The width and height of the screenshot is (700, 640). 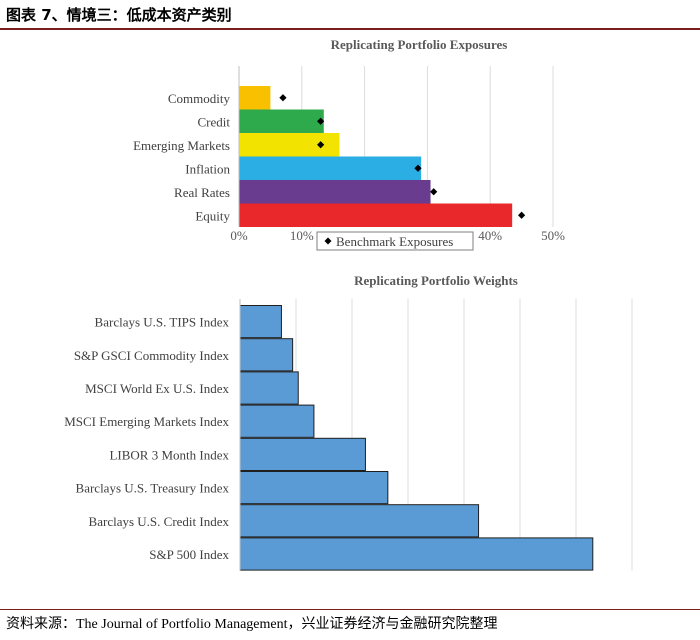 I want to click on x-tick-label: 50%, so click(x=553, y=235).